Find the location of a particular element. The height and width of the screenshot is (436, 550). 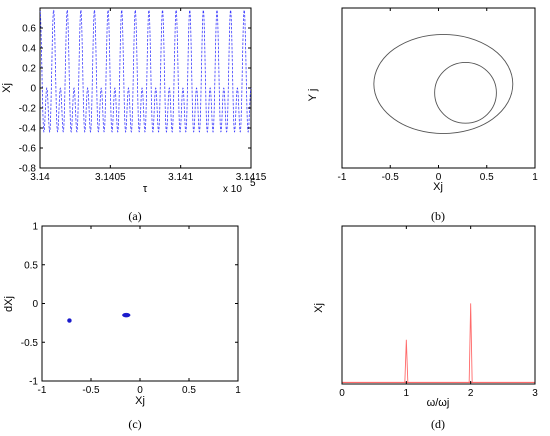

panel-a-ytick-label: 0.4 is located at coordinates (29, 49).